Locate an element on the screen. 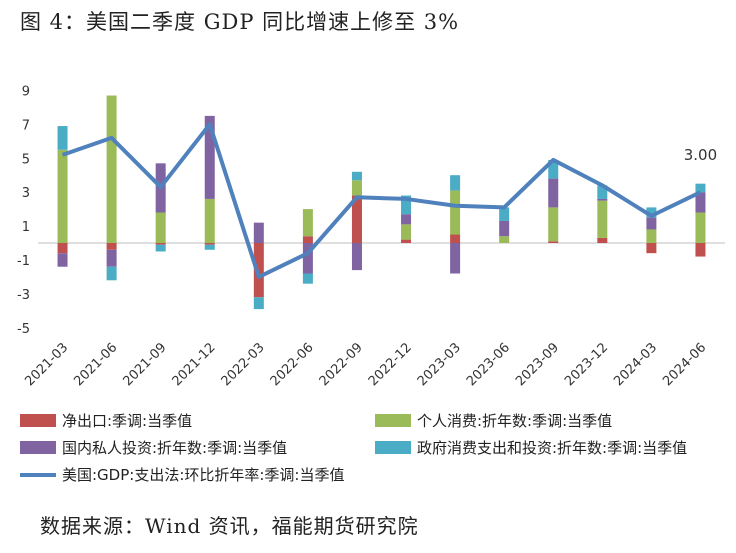 The height and width of the screenshot is (553, 736). legend-item-gdp: 美国:GDP:支出法:环比折年率:季调:当季值 is located at coordinates (182, 474).